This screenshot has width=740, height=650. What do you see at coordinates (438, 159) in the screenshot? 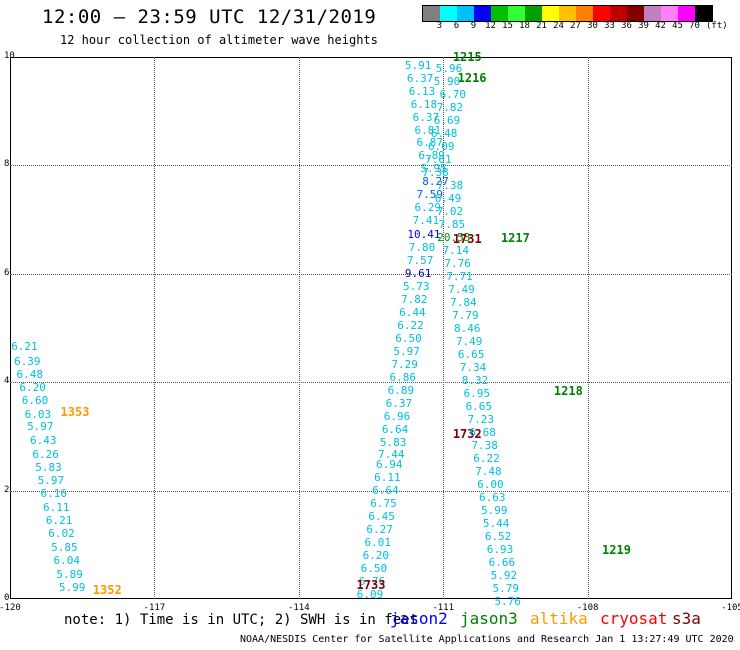
I see `wave-height-value: 7.01` at bounding box center [438, 159].